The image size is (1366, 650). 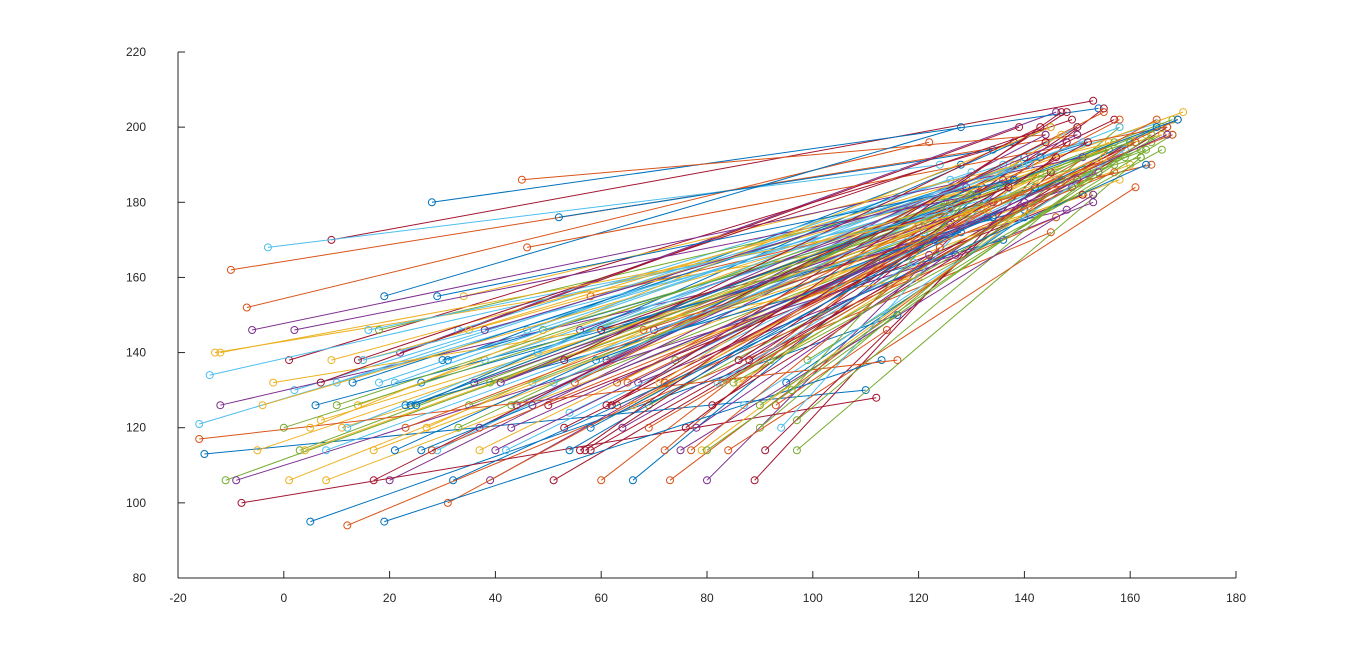 What do you see at coordinates (1130, 598) in the screenshot?
I see `x-tick-label: 160` at bounding box center [1130, 598].